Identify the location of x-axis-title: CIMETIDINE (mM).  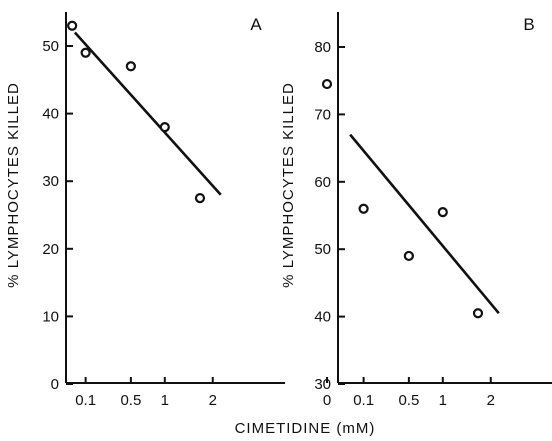
(305, 428).